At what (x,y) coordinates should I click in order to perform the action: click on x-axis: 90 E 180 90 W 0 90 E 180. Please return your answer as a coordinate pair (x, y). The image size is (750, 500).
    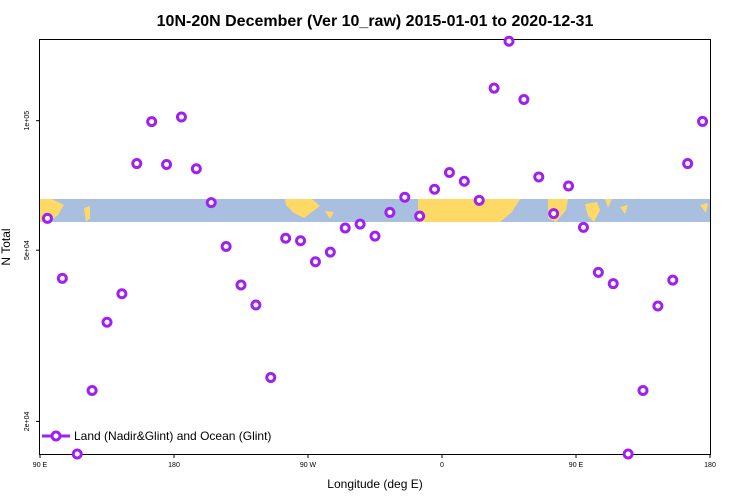
    Looking at the image, I should click on (374, 461).